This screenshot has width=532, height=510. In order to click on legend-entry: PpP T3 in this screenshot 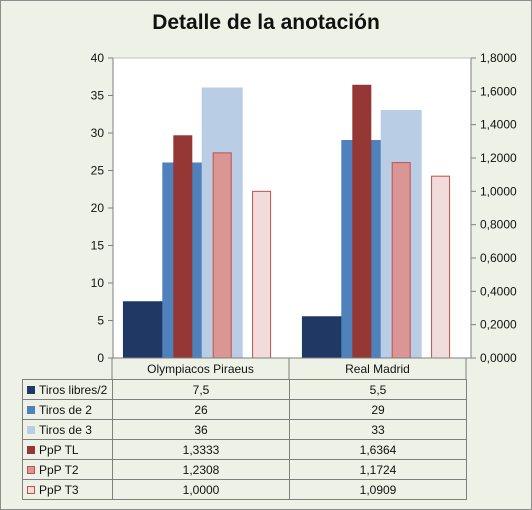, I will do `click(67, 489)`.